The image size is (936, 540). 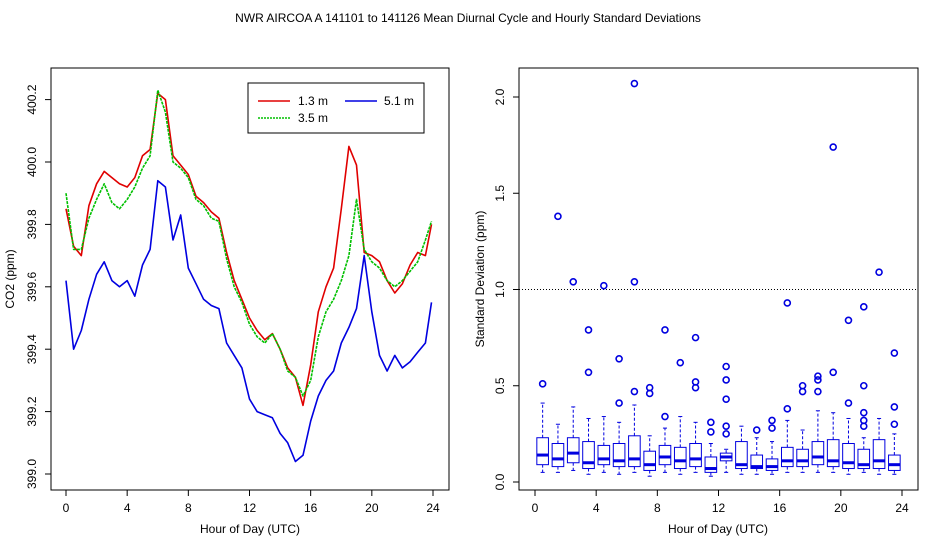 I want to click on right-y-tick-label: 1.0, so click(x=500, y=289).